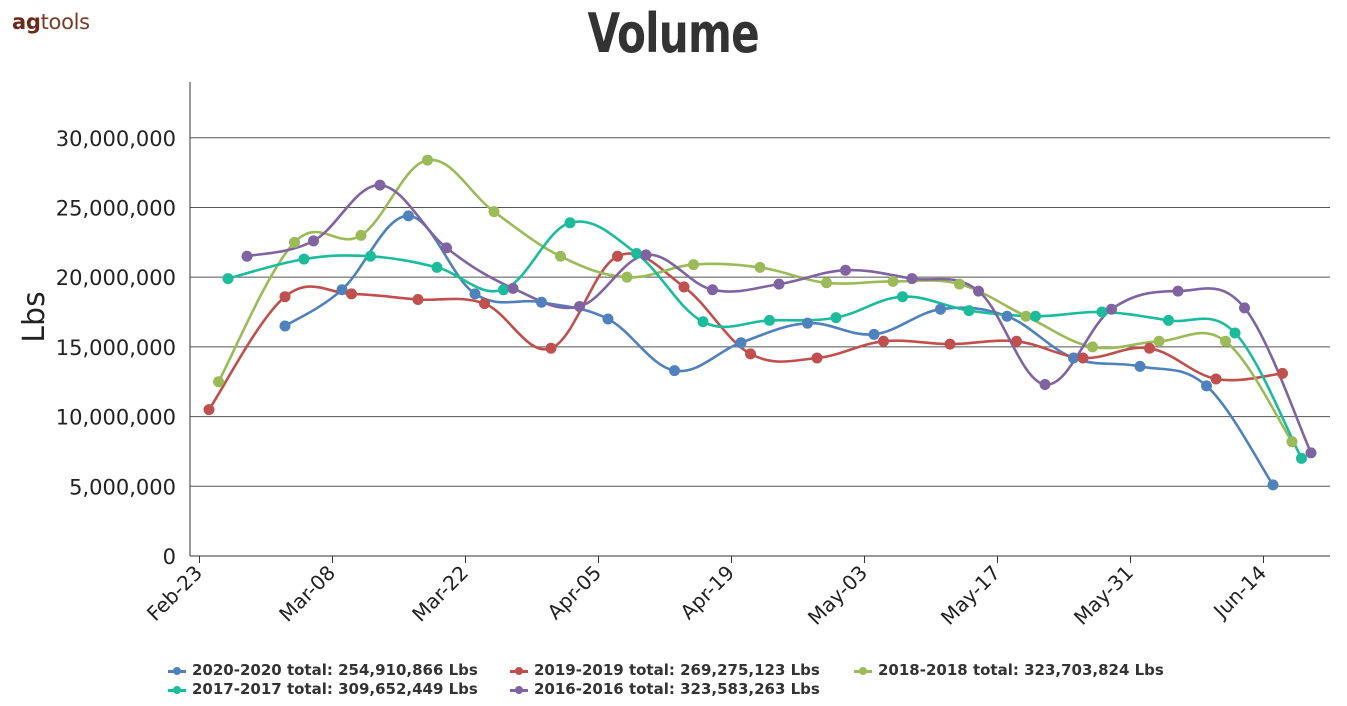 The height and width of the screenshot is (706, 1347). What do you see at coordinates (116, 418) in the screenshot?
I see `y-tick-label: 10,000,000` at bounding box center [116, 418].